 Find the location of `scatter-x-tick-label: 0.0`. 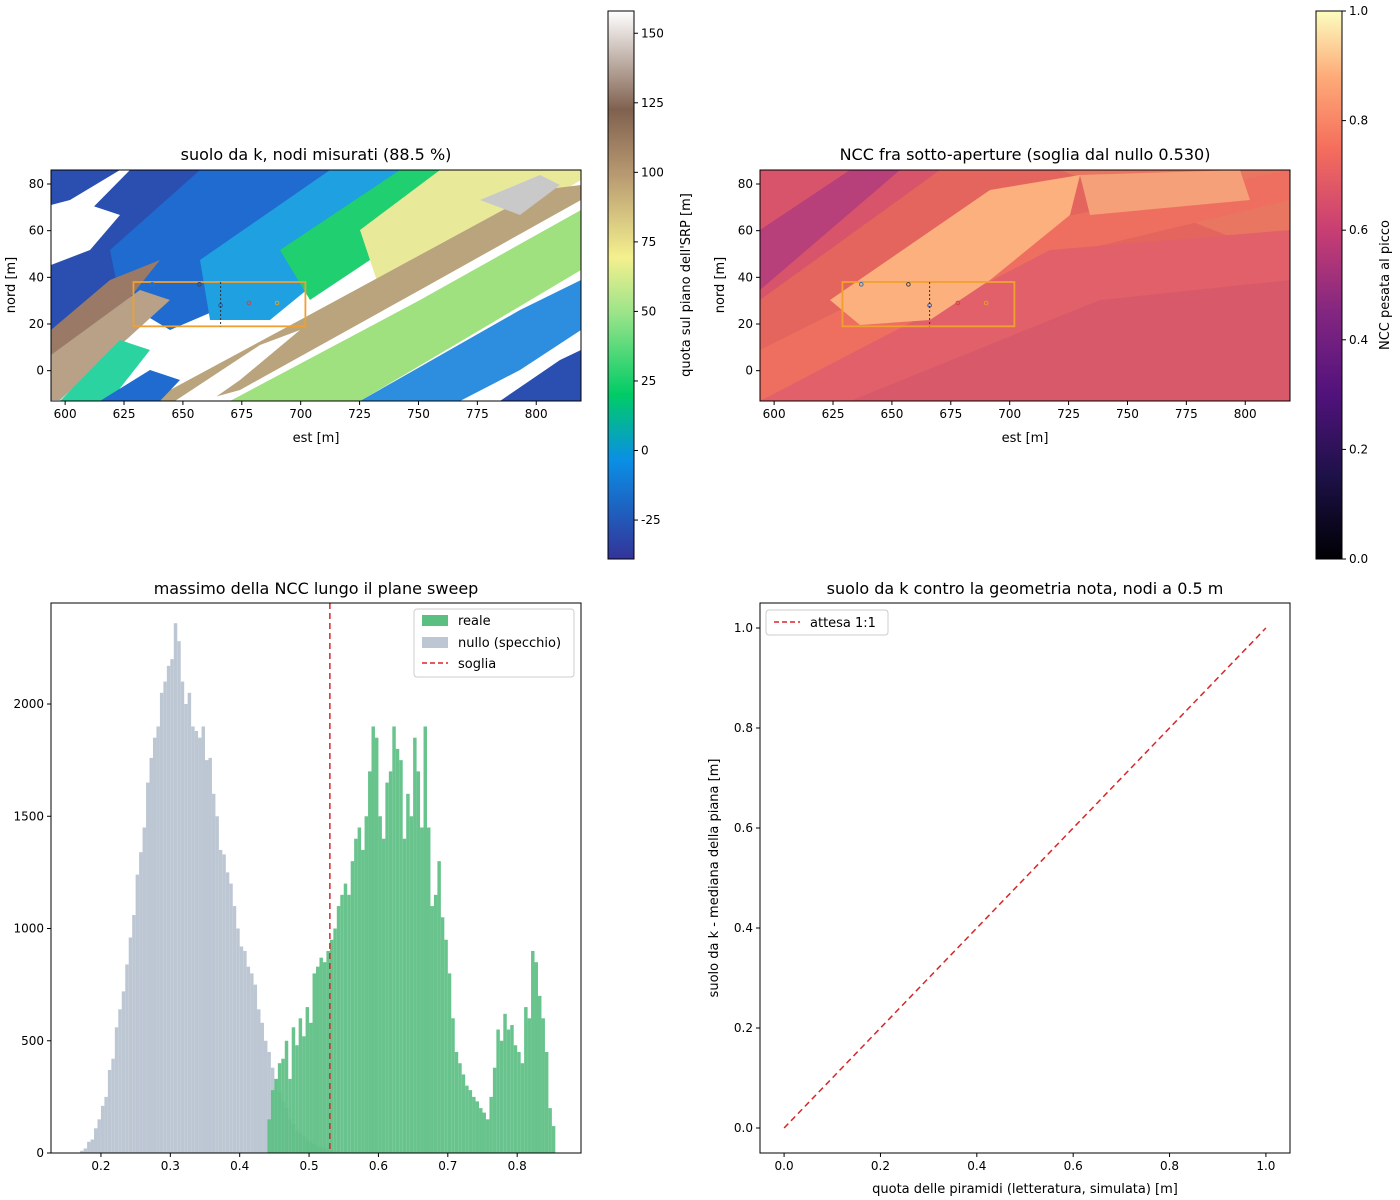

scatter-x-tick-label: 0.0 is located at coordinates (784, 1166).